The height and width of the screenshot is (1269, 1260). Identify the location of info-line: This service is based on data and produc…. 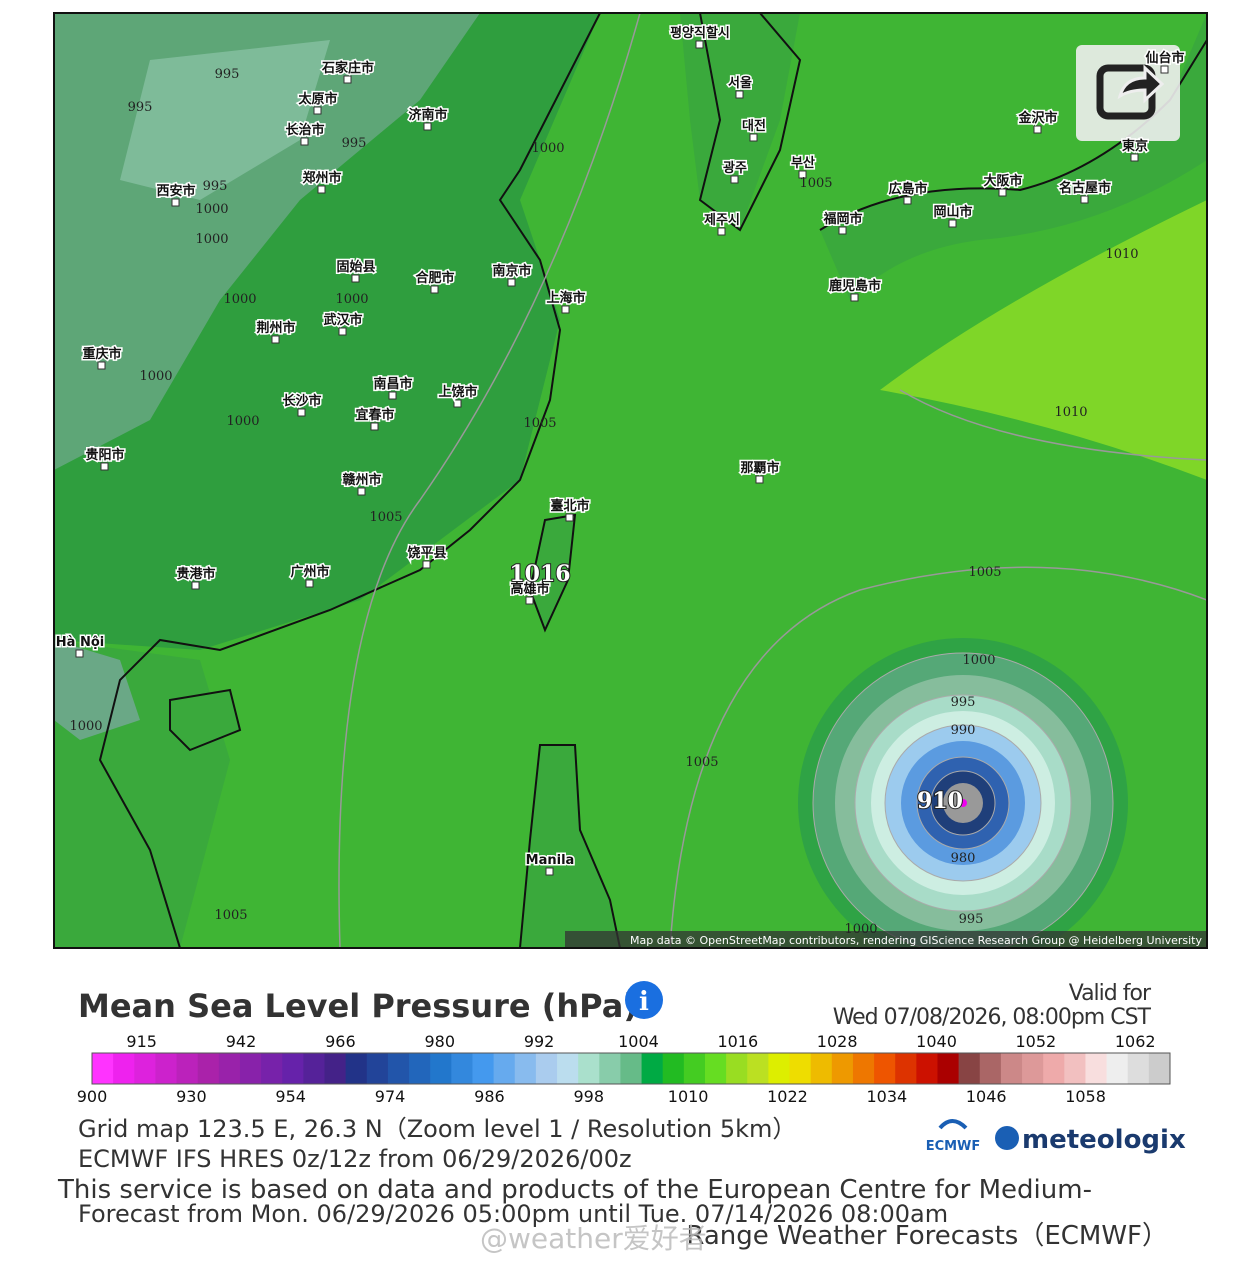
(574, 1190).